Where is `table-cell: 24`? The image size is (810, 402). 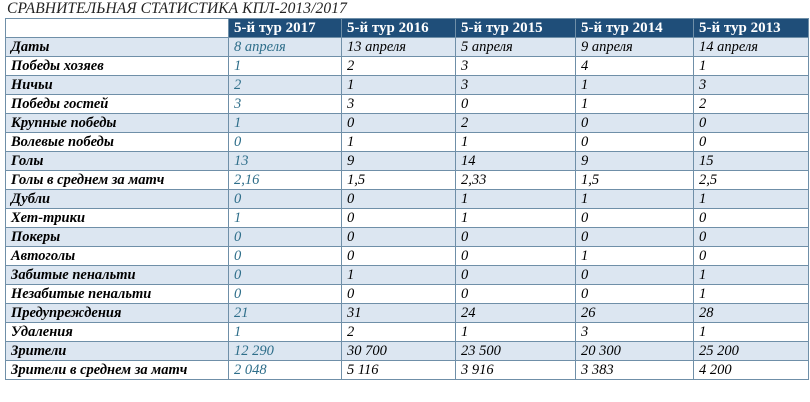
table-cell: 24 is located at coordinates (515, 313).